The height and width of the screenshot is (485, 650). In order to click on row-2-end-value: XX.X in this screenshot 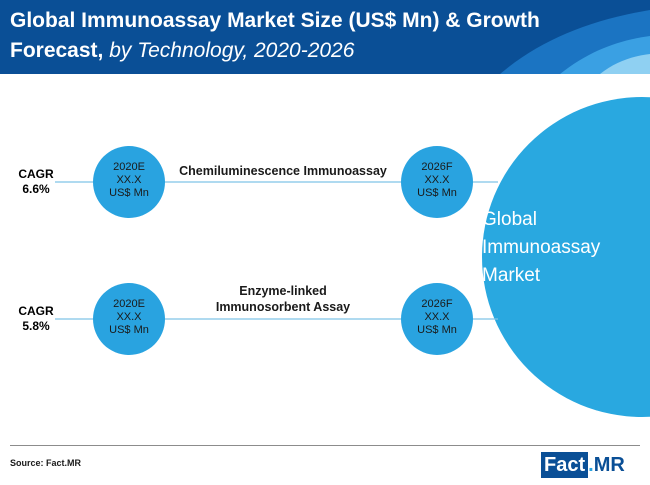, I will do `click(437, 317)`.